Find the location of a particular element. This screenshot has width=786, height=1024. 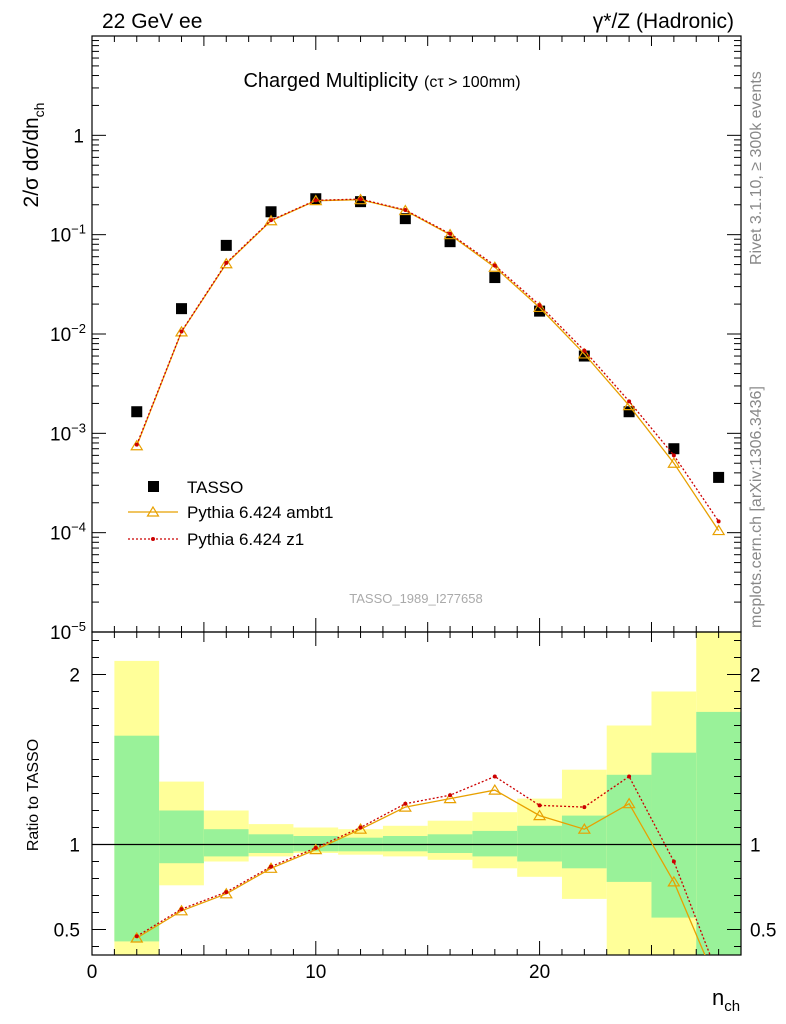

ratio-y-tick-label-right: 1 is located at coordinates (755, 846).